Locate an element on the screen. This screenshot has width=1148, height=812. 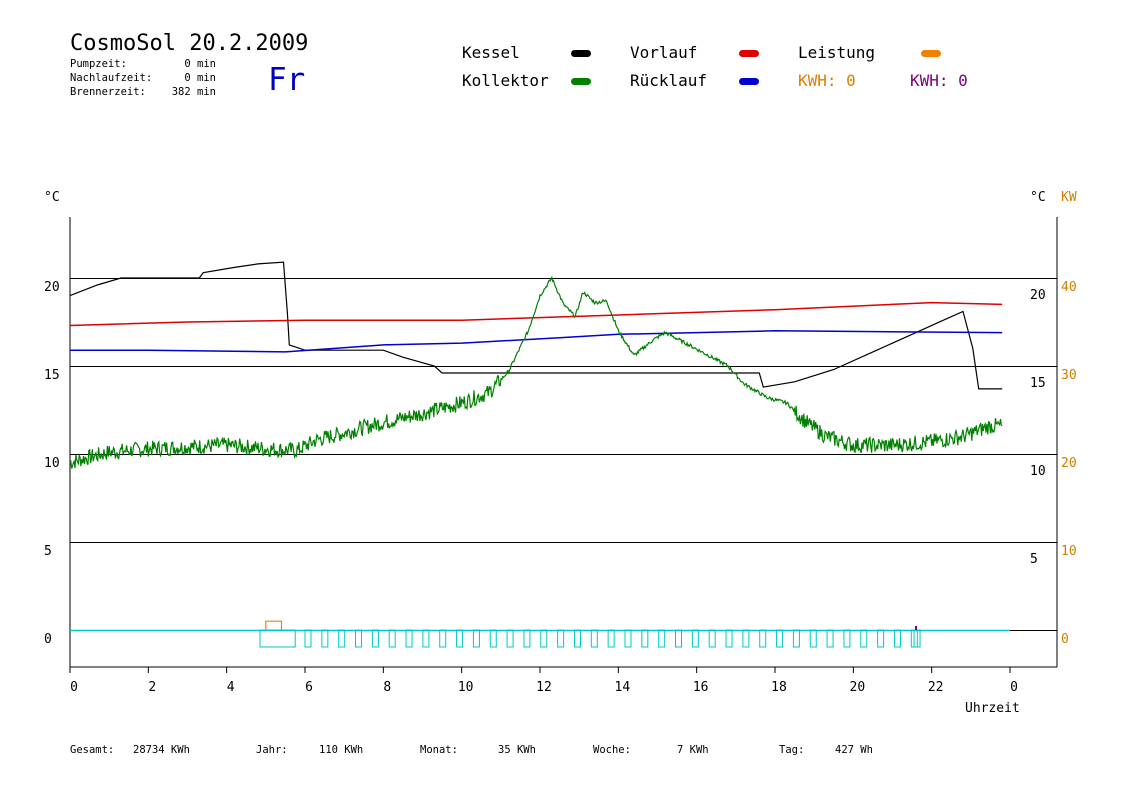
y-right-kw-tick-30: 30 is located at coordinates (1069, 375).